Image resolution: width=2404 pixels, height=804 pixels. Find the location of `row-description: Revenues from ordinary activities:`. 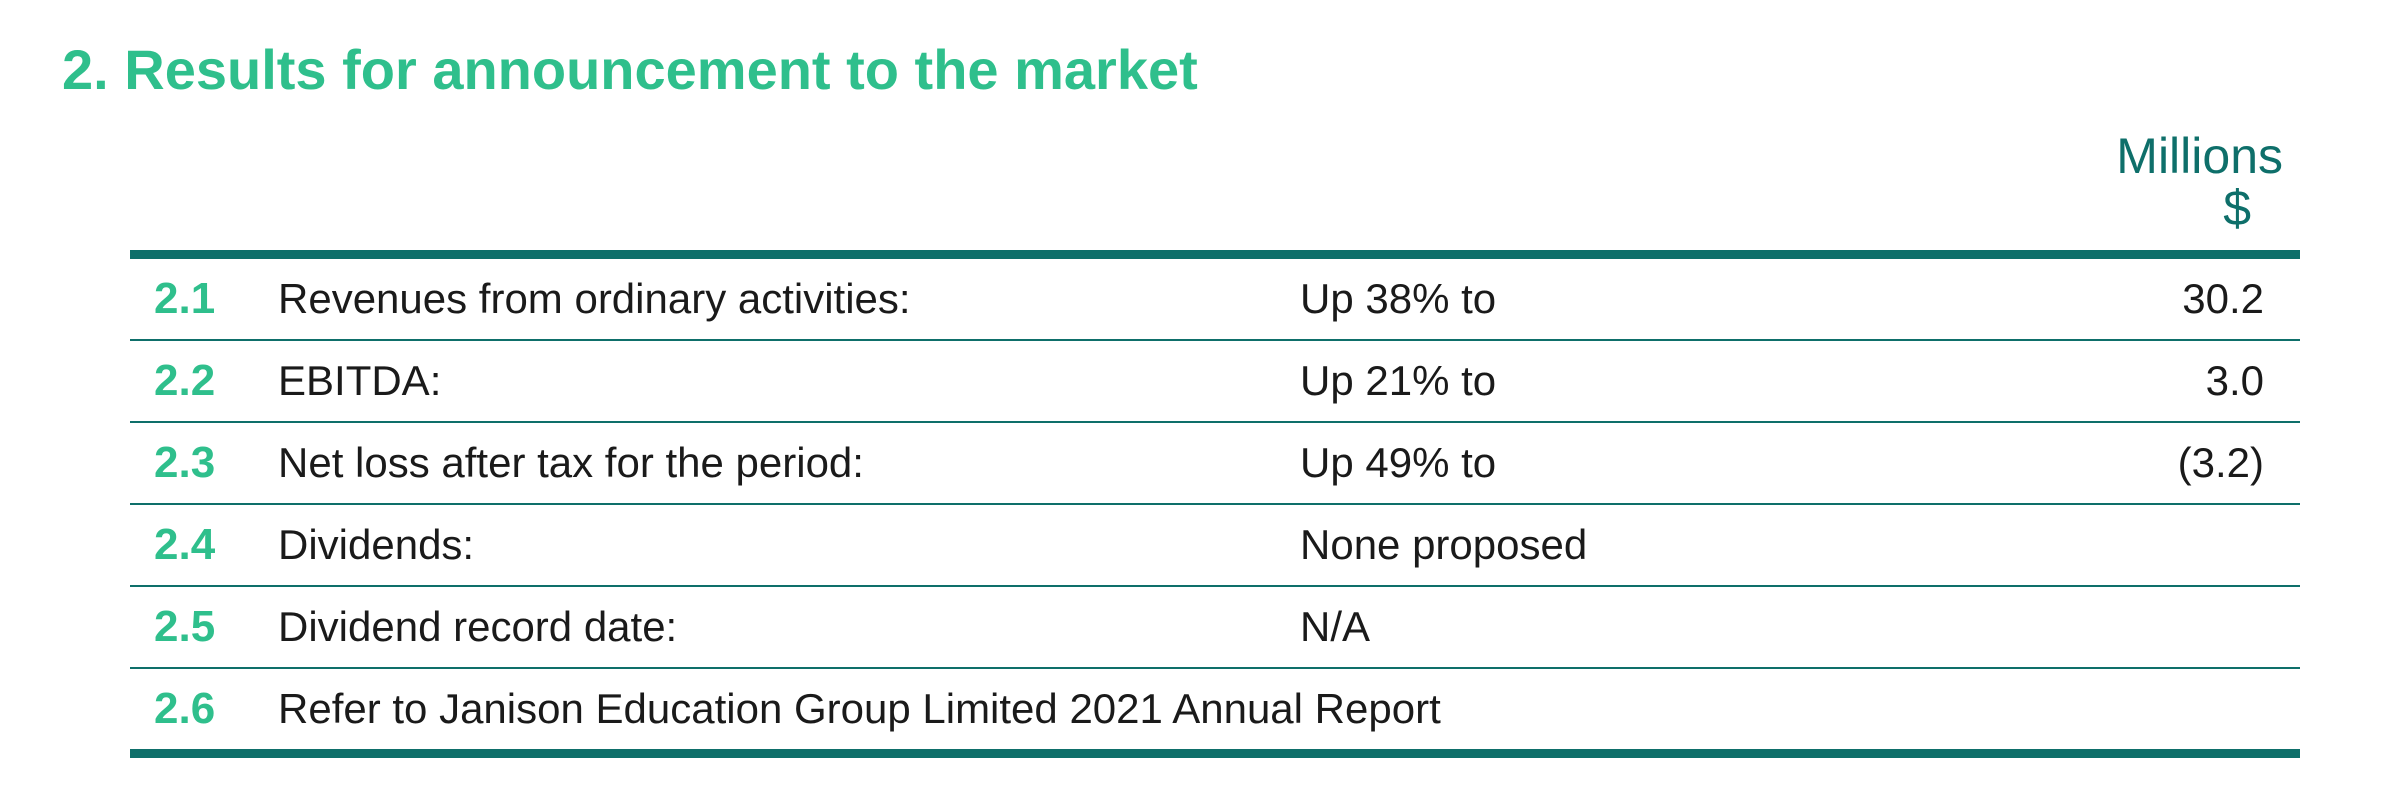

row-description: Revenues from ordinary activities: is located at coordinates (594, 298).